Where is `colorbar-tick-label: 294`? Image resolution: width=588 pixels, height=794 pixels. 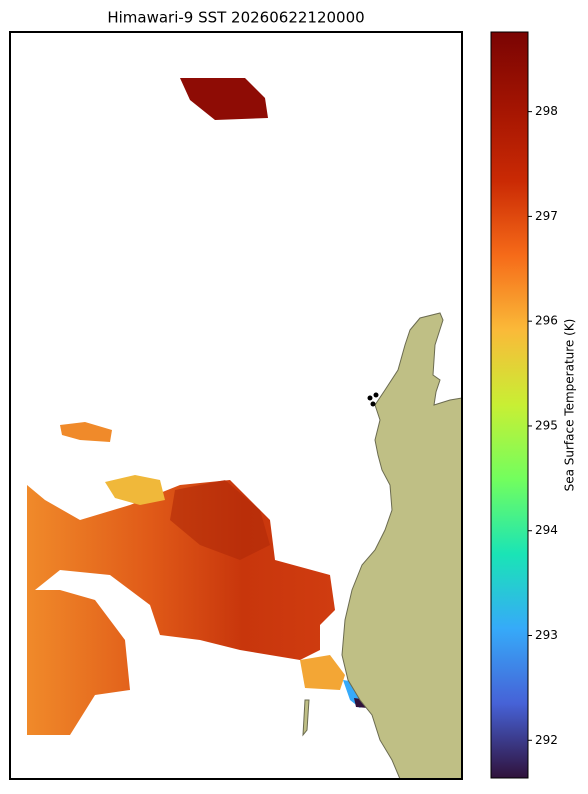 colorbar-tick-label: 294 is located at coordinates (546, 530).